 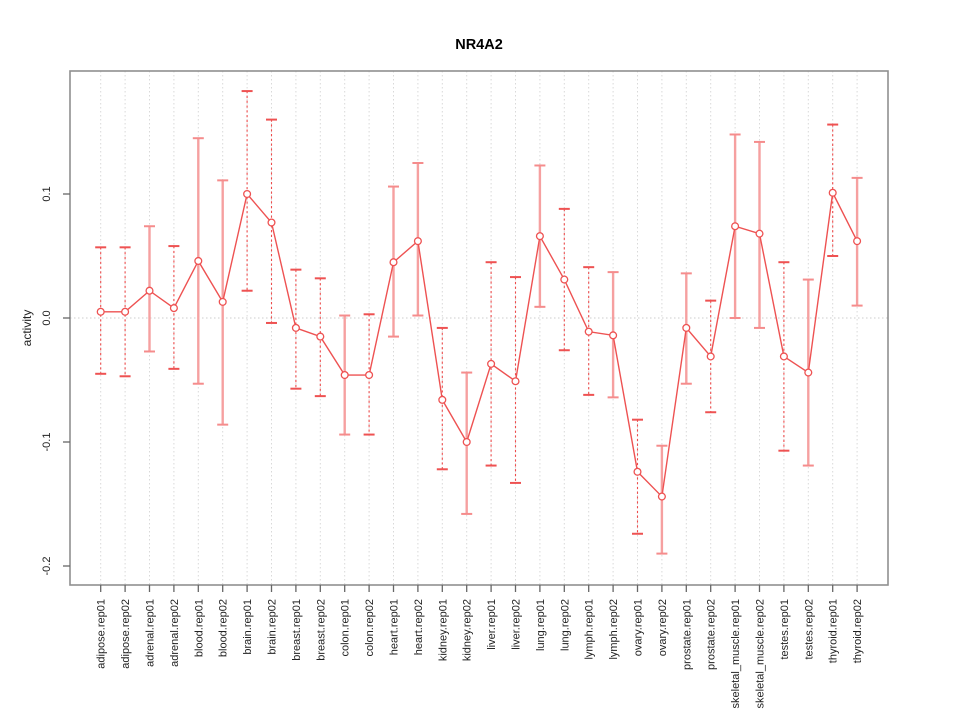 I want to click on x-tick-label: thyroid.rep01, so click(x=834, y=631).